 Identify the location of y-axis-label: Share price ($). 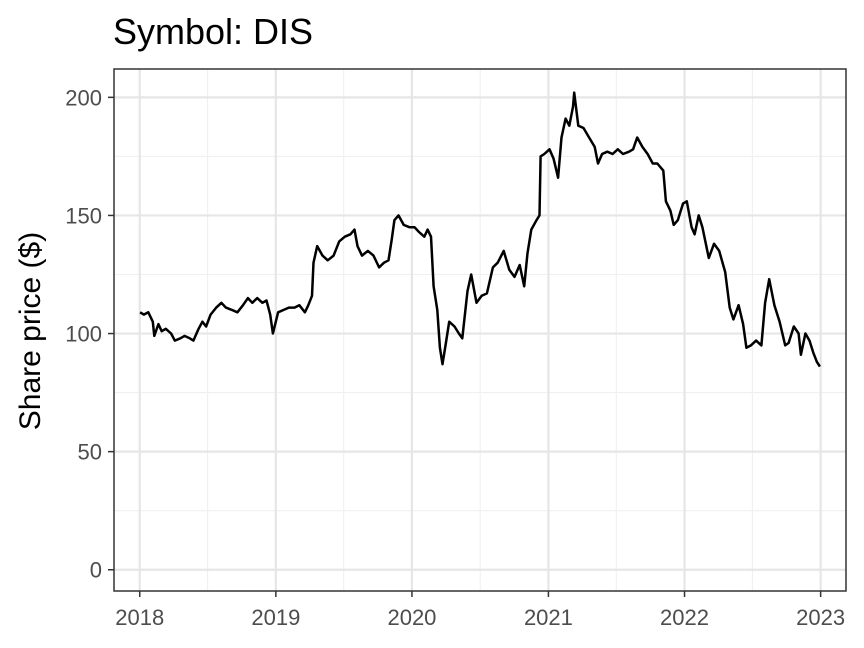
(30, 331).